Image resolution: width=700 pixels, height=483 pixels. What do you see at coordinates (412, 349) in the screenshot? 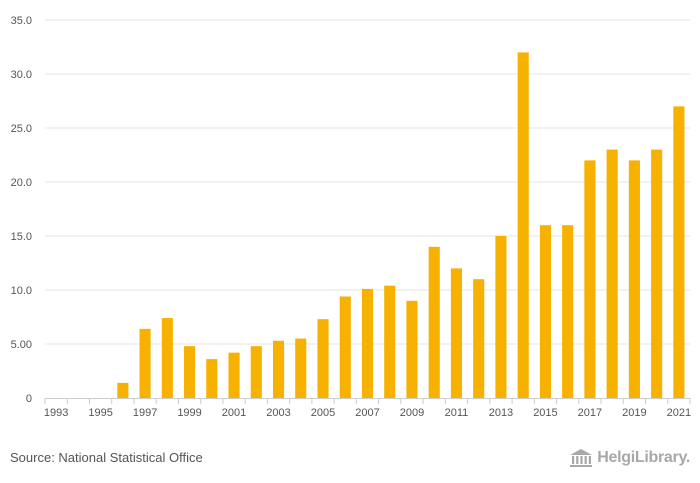
I see `bar-2009` at bounding box center [412, 349].